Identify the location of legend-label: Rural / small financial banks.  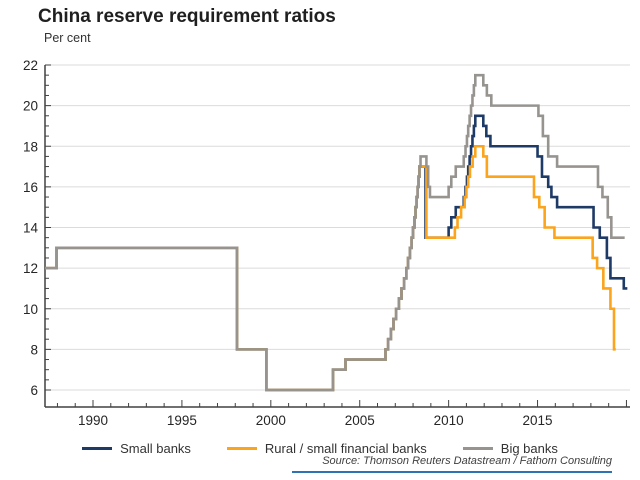
(345, 448).